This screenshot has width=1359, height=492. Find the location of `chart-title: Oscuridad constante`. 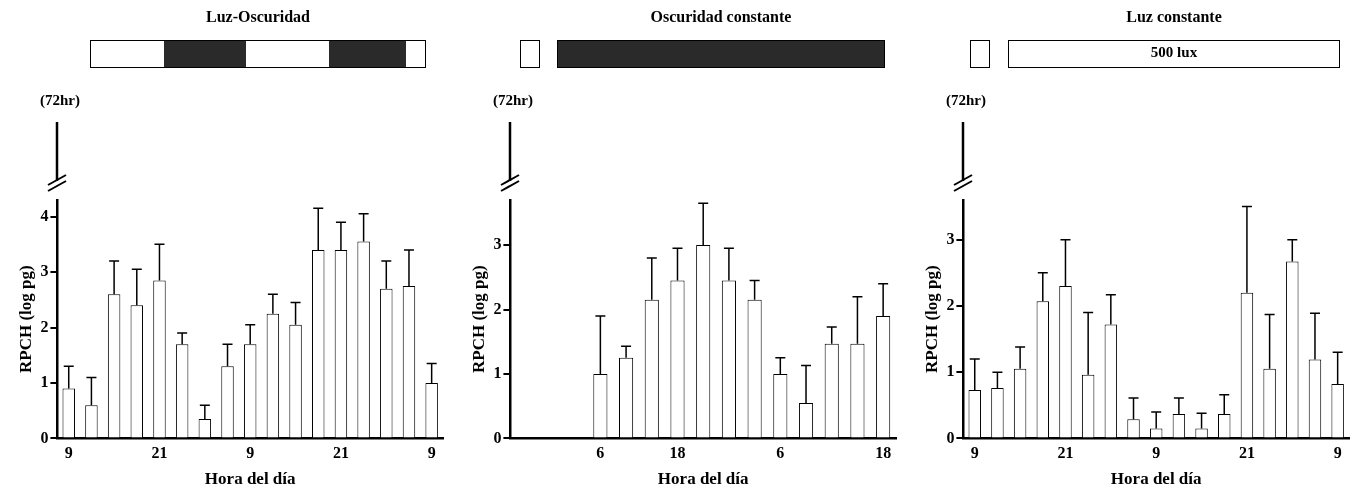

chart-title: Oscuridad constante is located at coordinates (721, 17).